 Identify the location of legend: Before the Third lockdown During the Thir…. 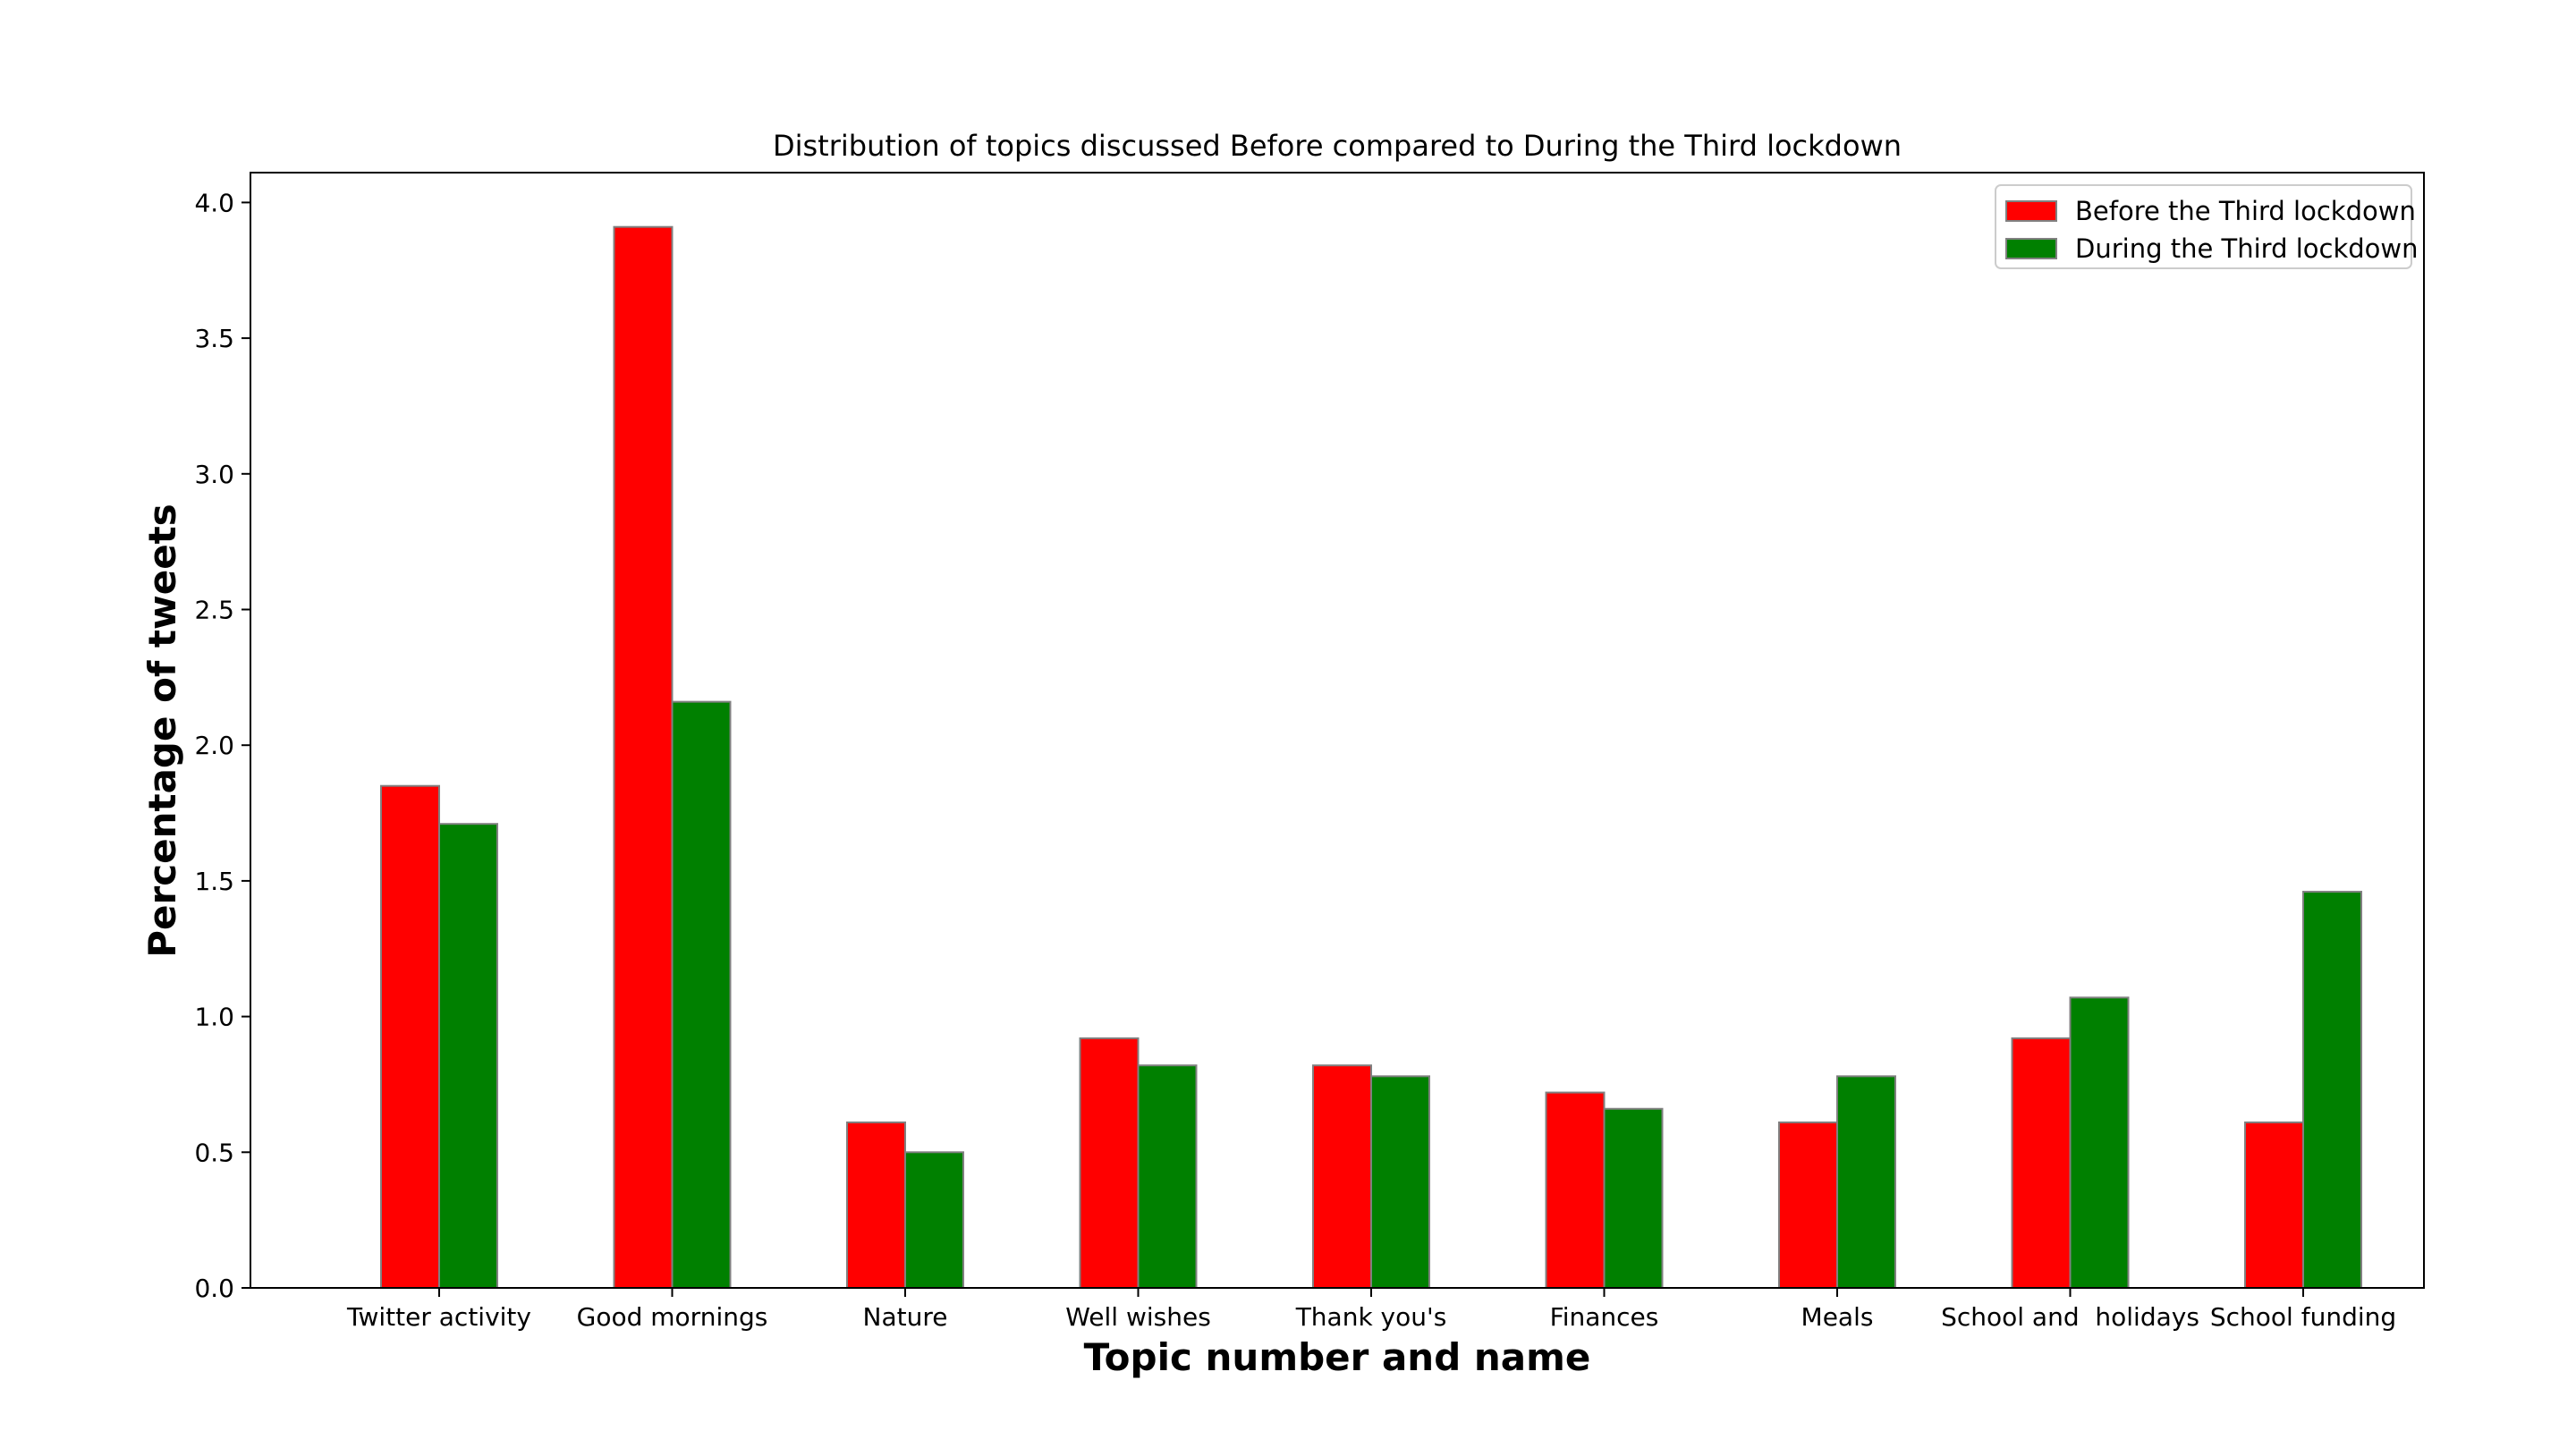
(2207, 227).